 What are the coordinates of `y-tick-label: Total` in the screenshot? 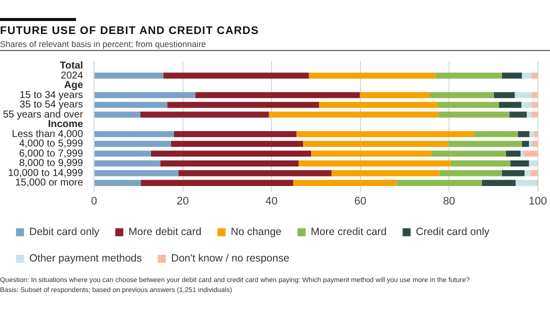 It's located at (72, 66).